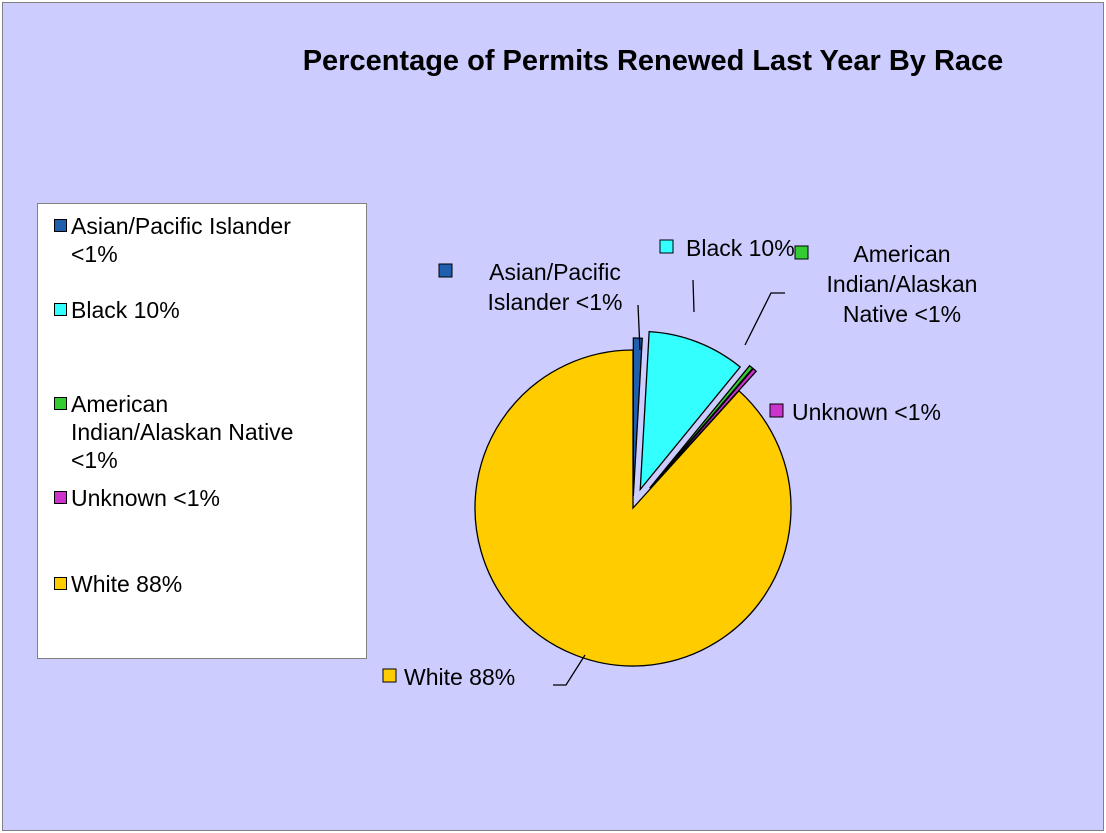 Image resolution: width=1106 pixels, height=833 pixels. I want to click on legend-label: Asian/Pacific Islander <1%, so click(181, 240).